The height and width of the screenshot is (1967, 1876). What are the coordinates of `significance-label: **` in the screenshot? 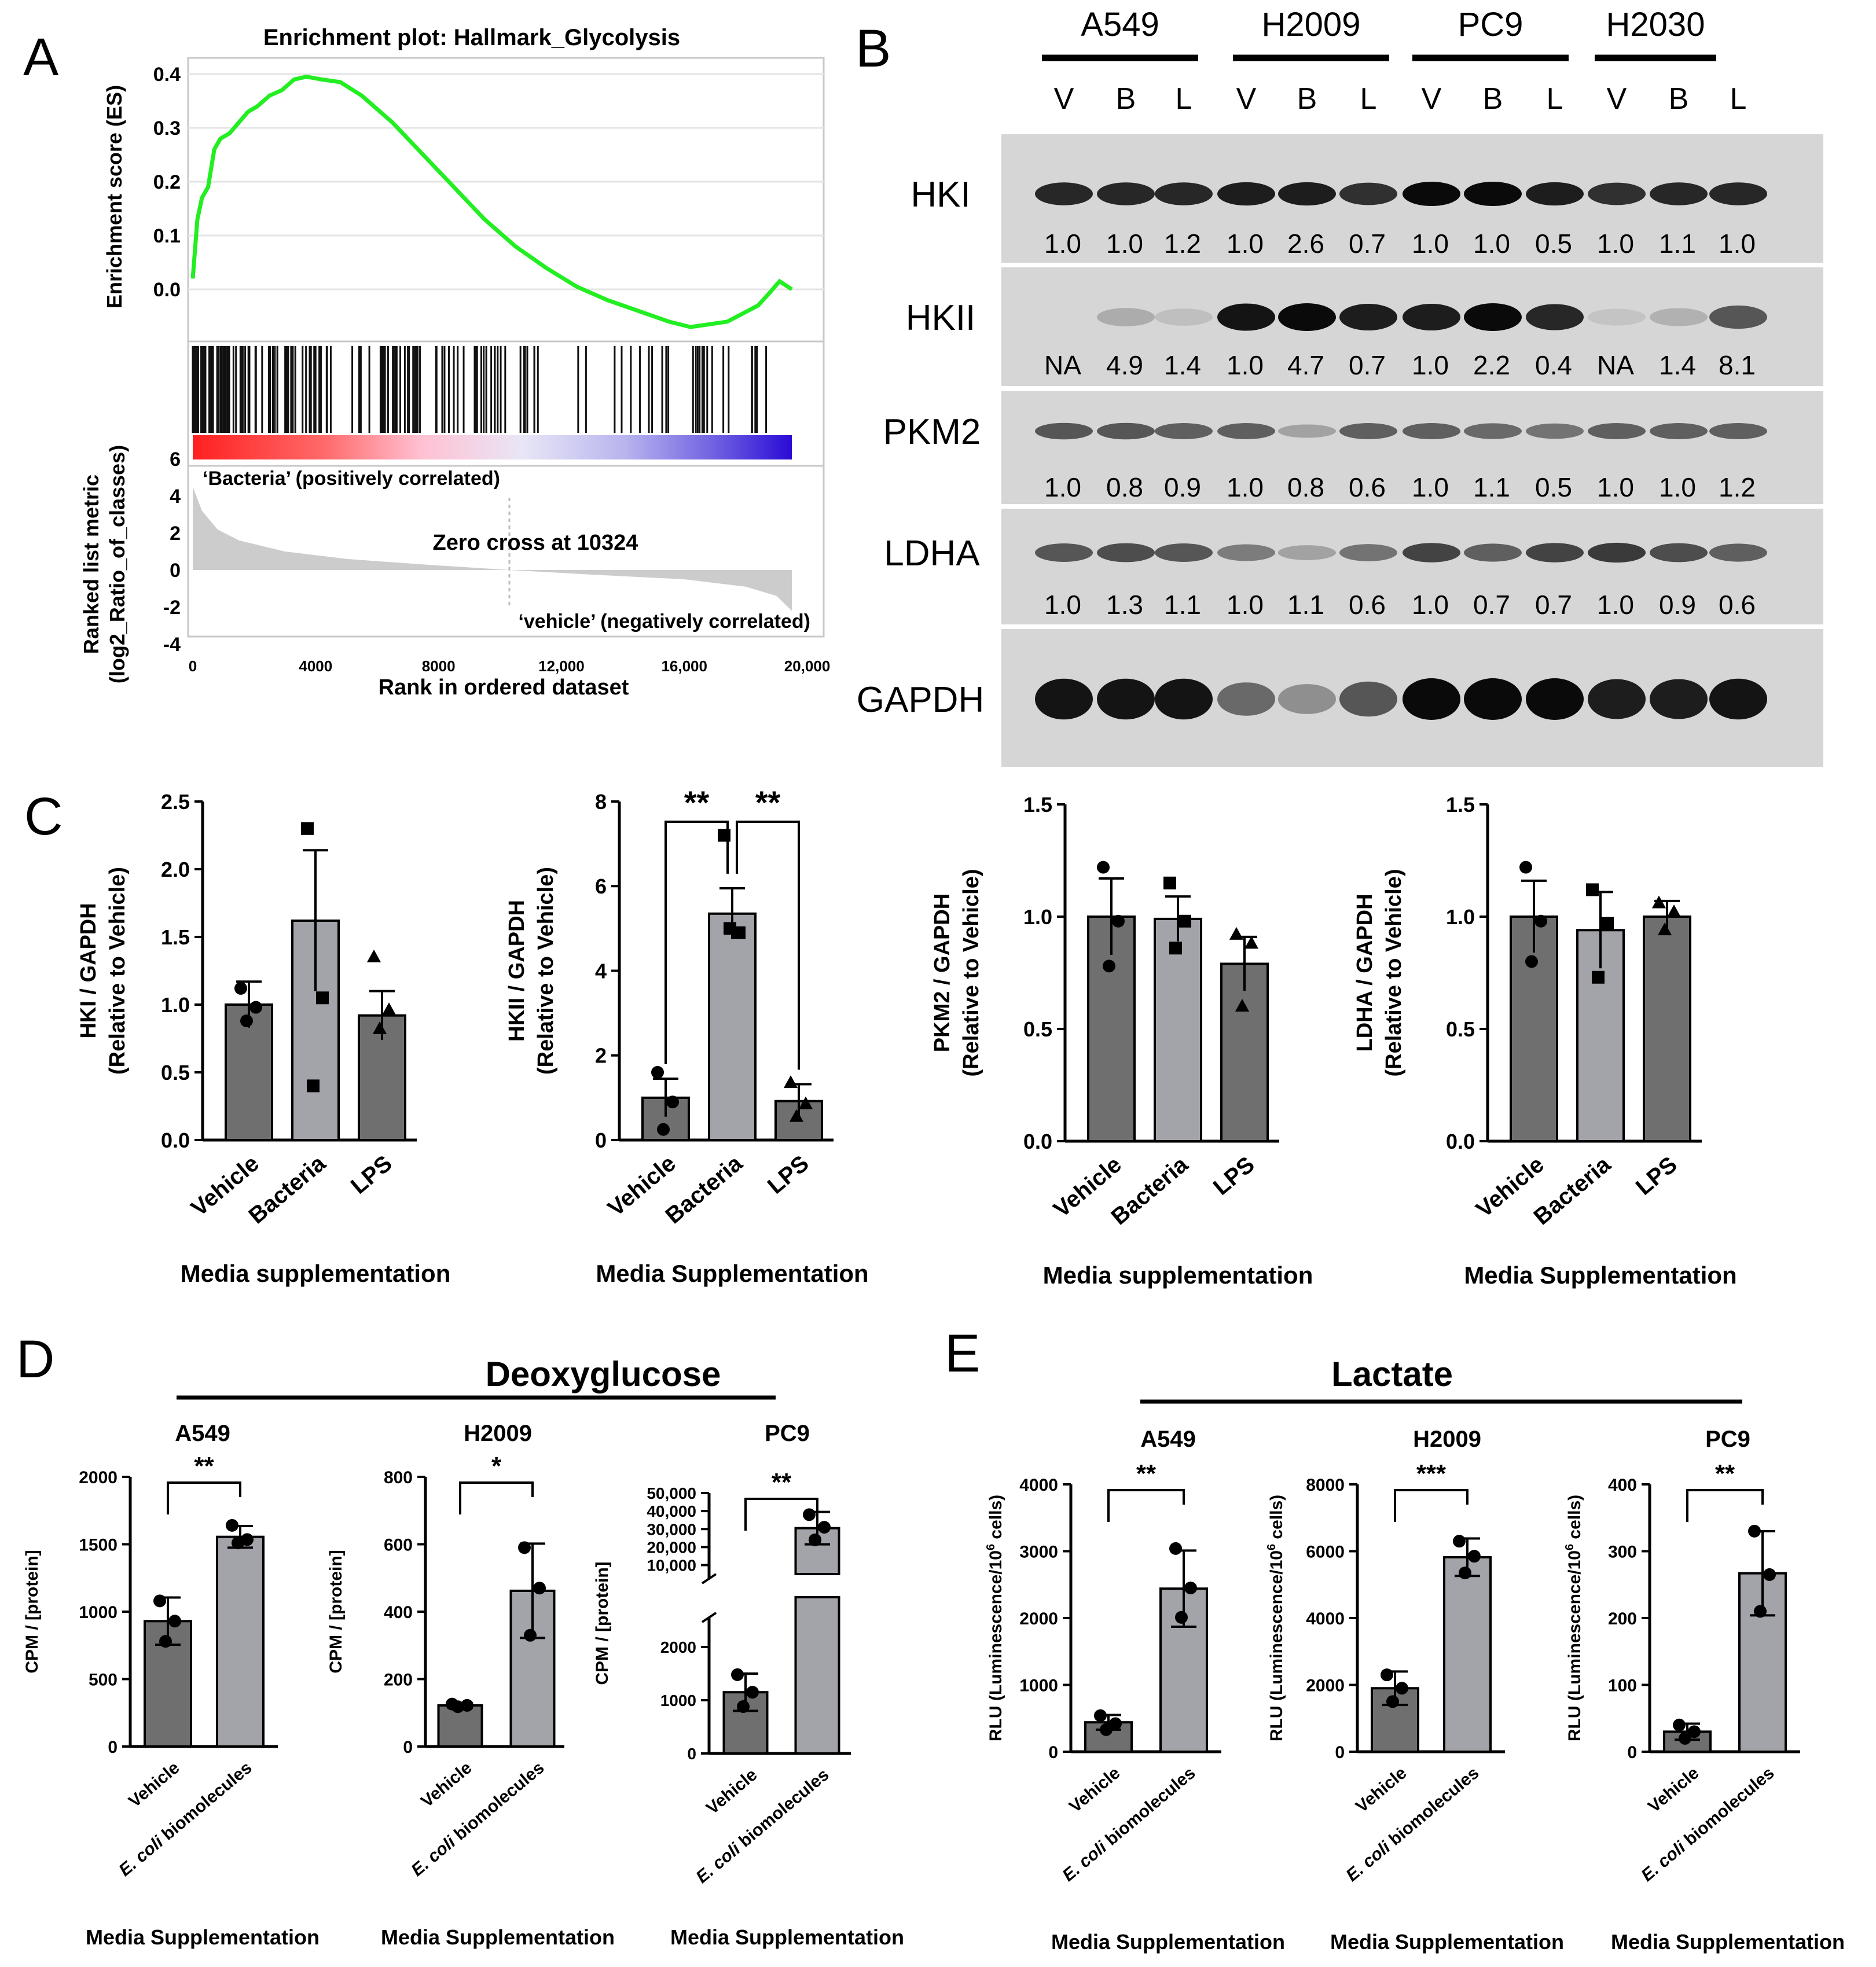 It's located at (1725, 1473).